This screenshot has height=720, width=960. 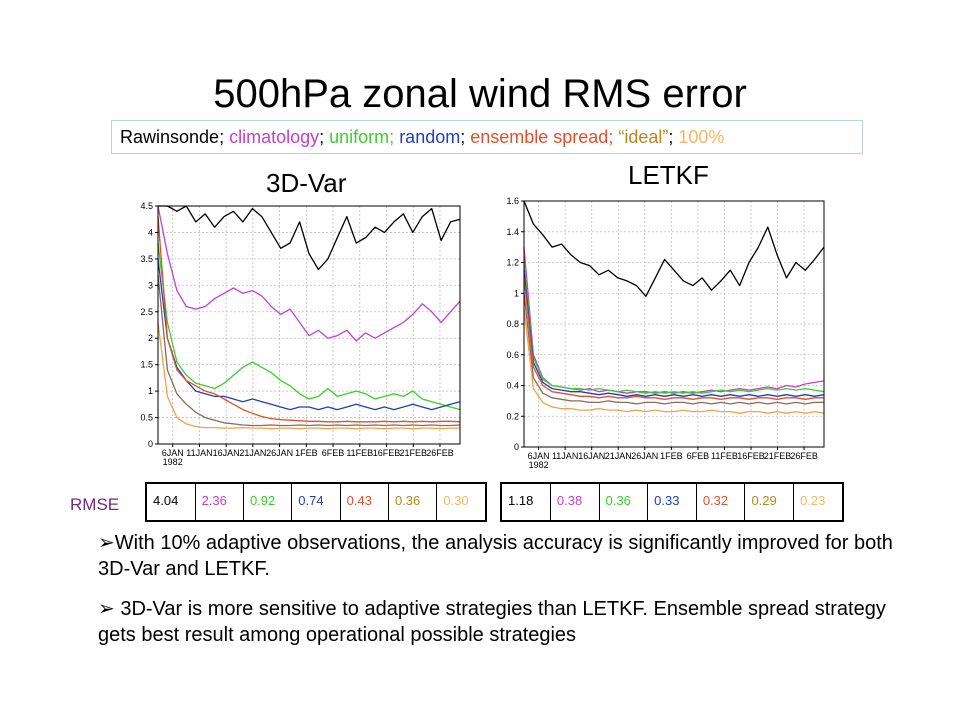 I want to click on rmse-cell: 0.92, so click(x=267, y=502).